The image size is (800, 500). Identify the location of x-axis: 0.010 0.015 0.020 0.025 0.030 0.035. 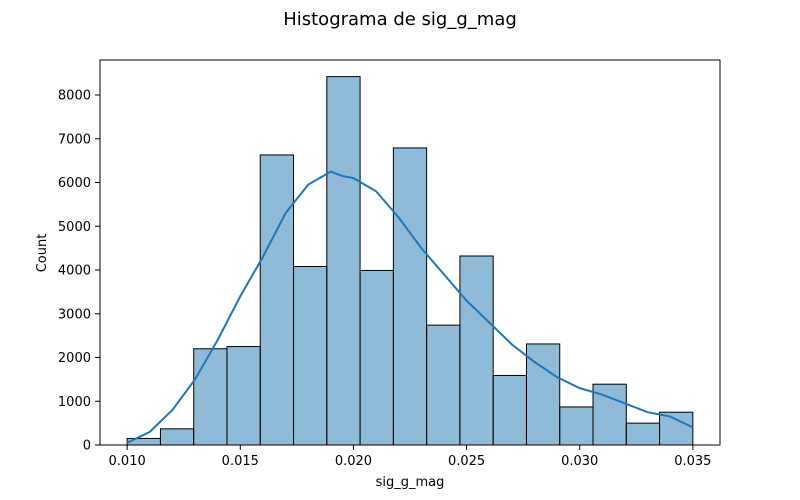
(410, 457).